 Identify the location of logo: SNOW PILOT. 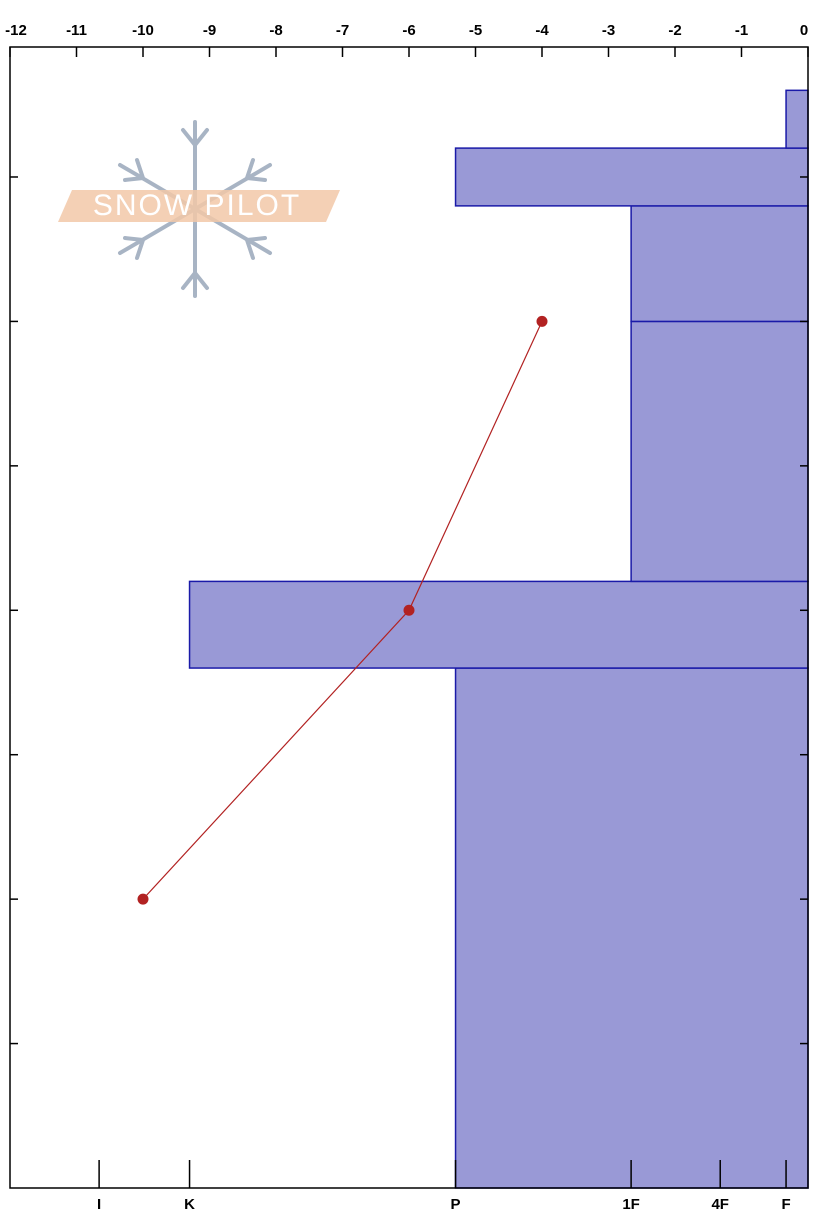
(199, 209).